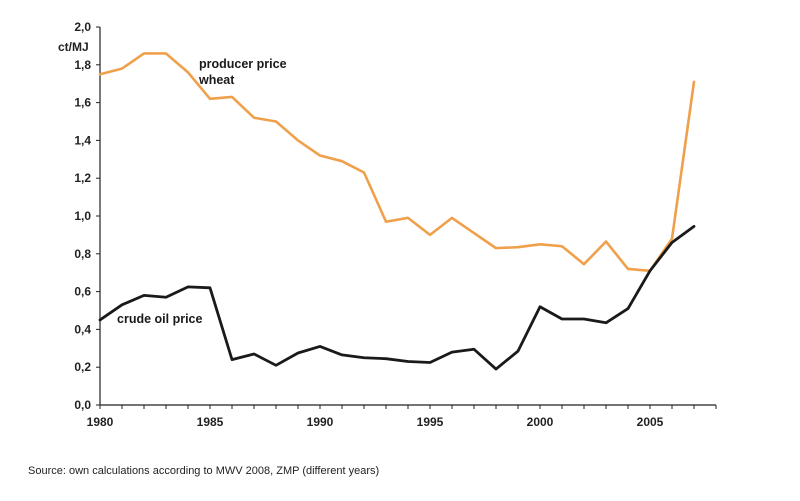 This screenshot has height=501, width=800. What do you see at coordinates (243, 64) in the screenshot?
I see `series-label-0: producer price` at bounding box center [243, 64].